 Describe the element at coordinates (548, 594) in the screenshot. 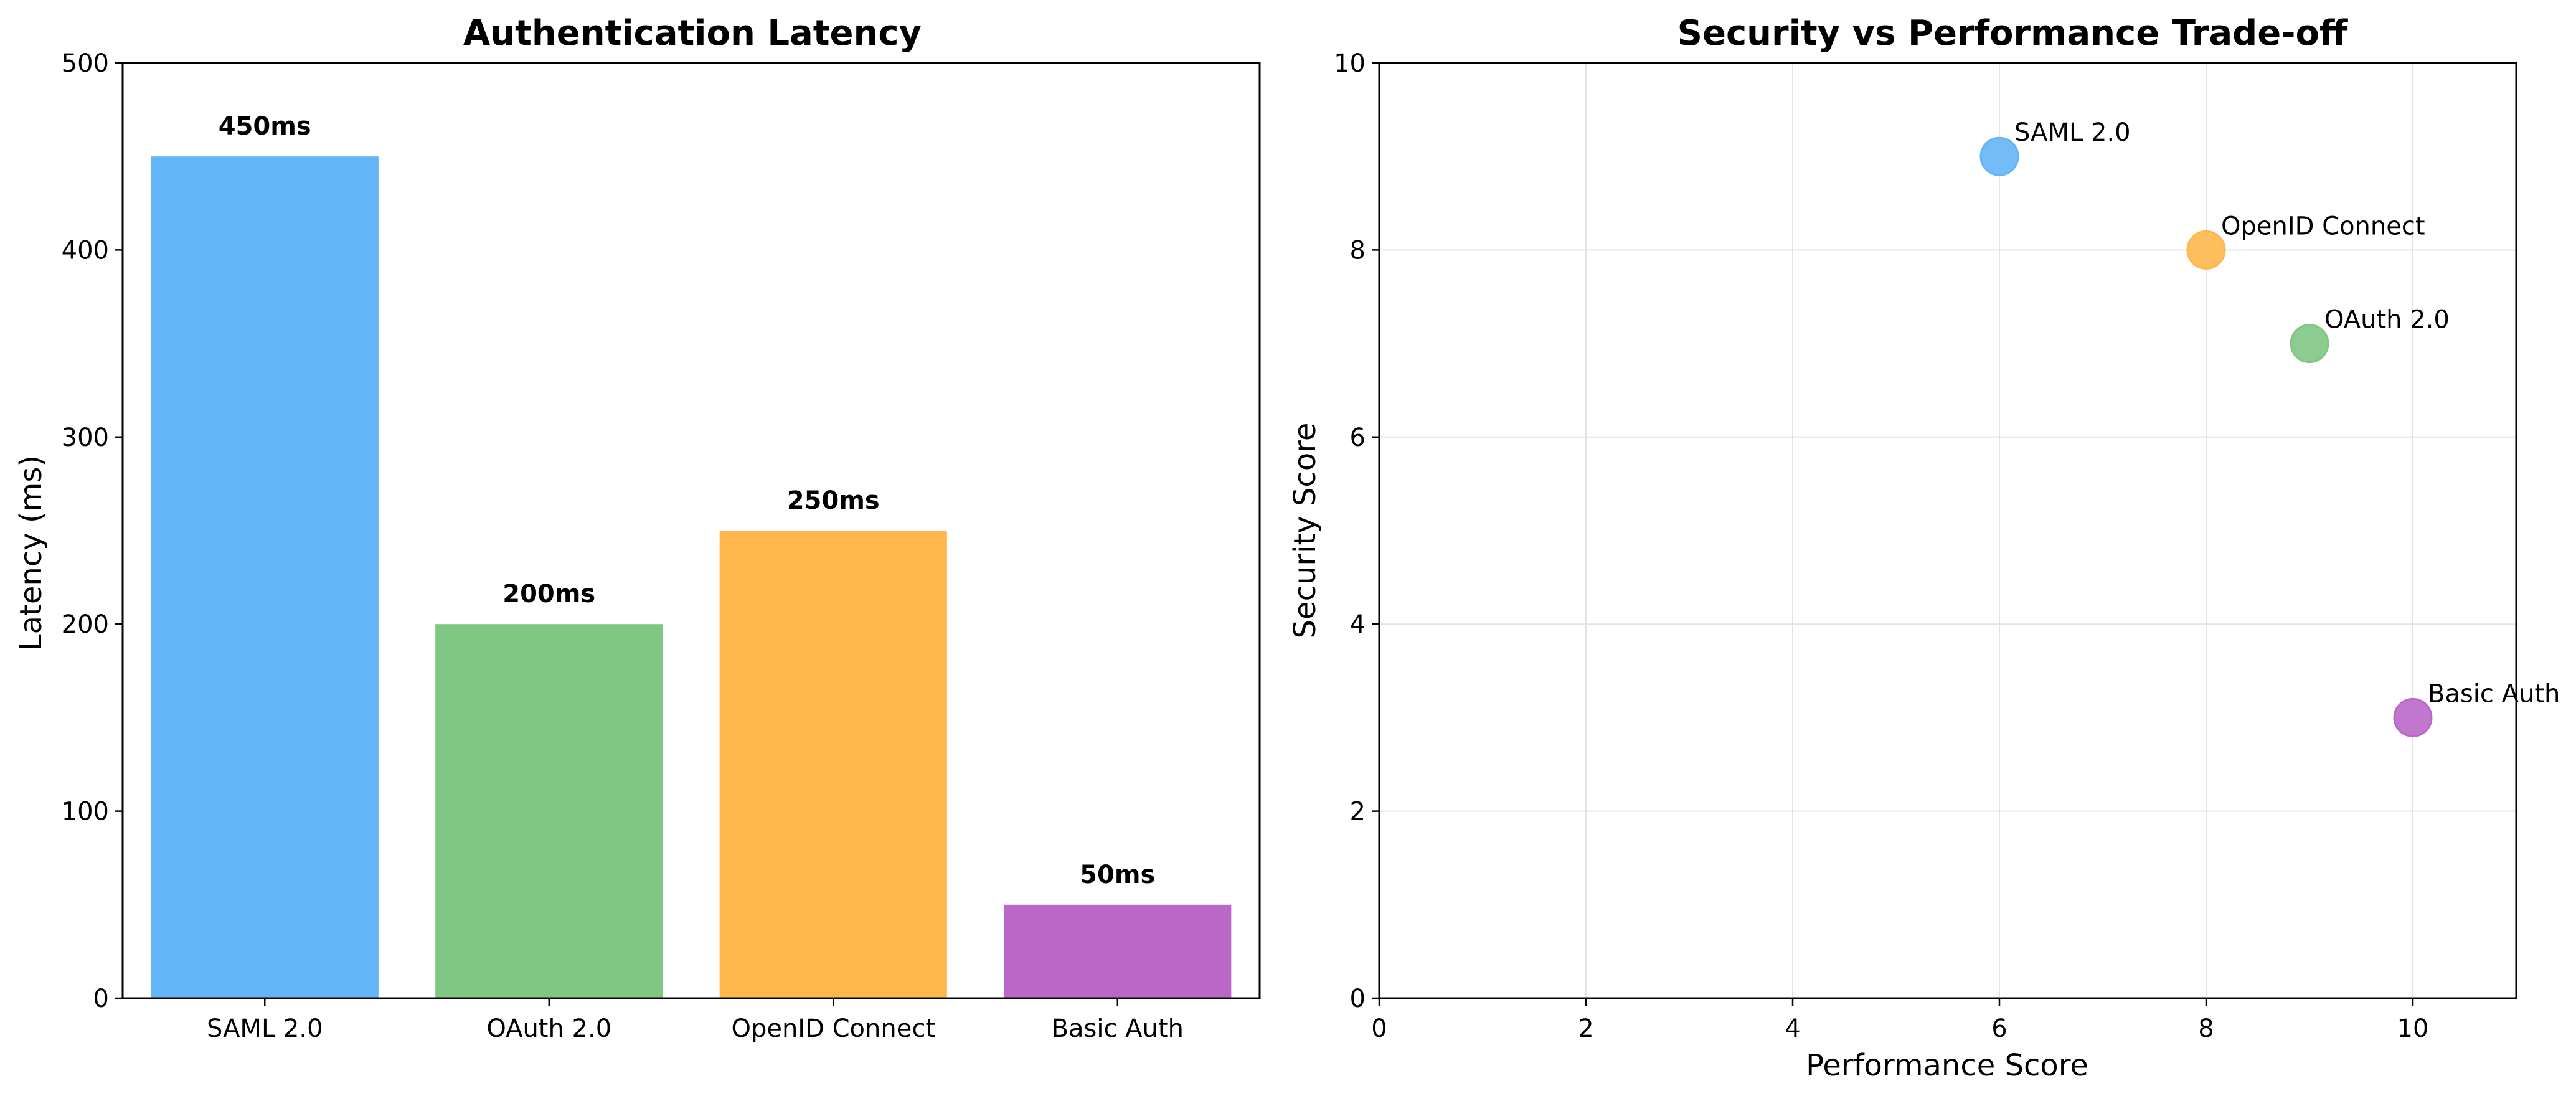

I see `bar-value-label: 200ms` at that location.